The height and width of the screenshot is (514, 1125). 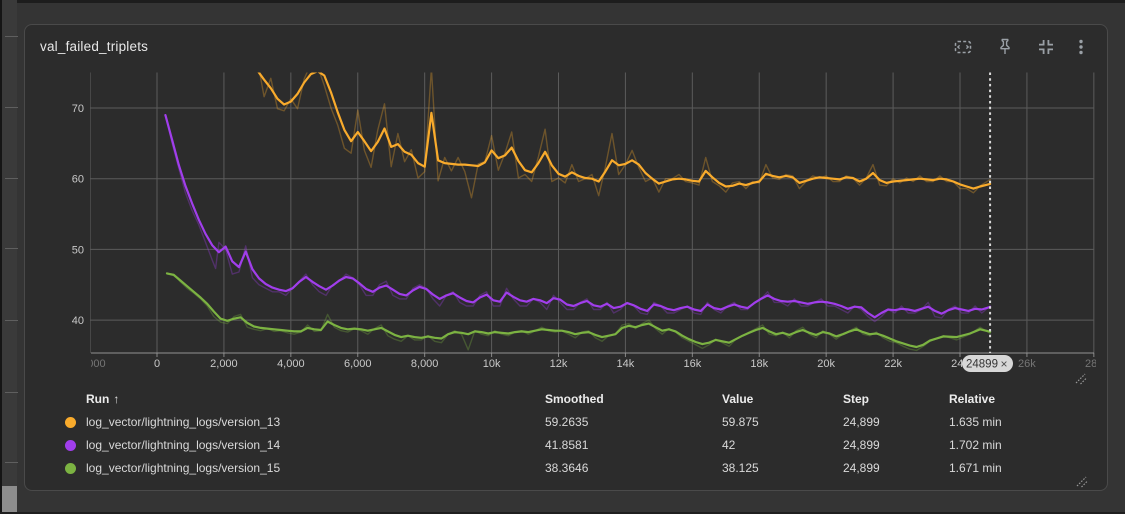 What do you see at coordinates (759, 364) in the screenshot?
I see `x-tick-label: 18k` at bounding box center [759, 364].